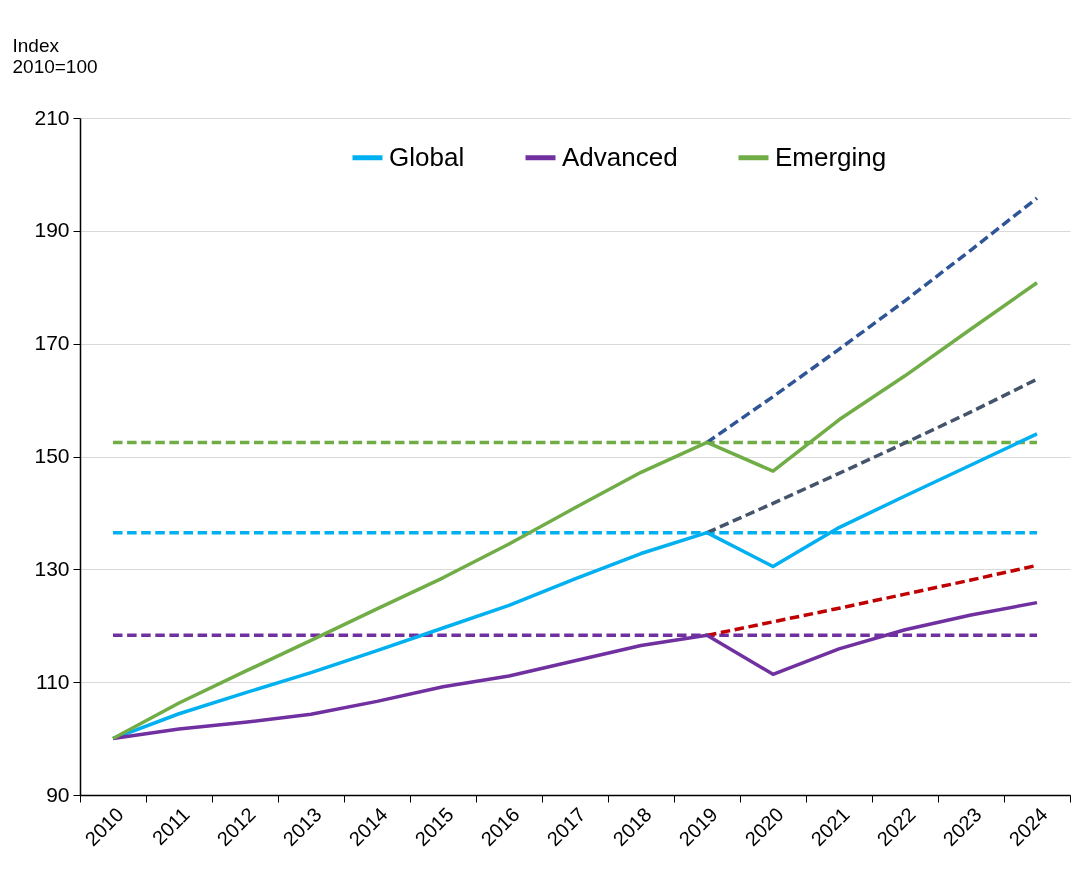 The height and width of the screenshot is (886, 1076). I want to click on legend-label: Advanced, so click(620, 156).